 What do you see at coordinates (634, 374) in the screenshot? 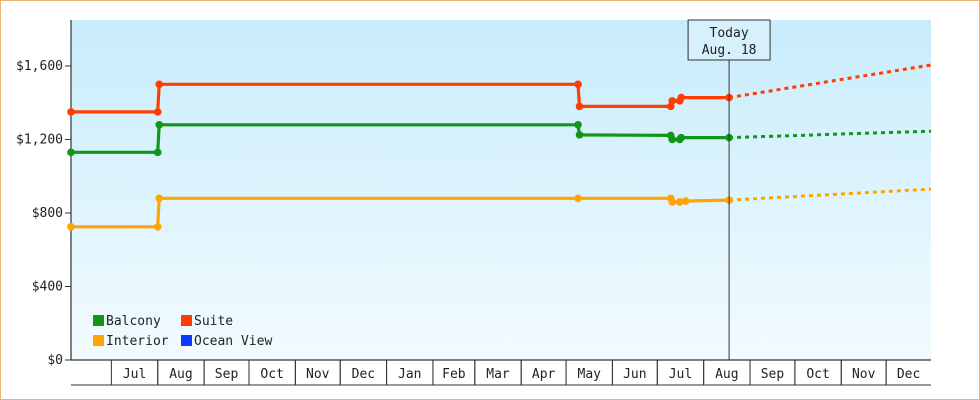
I see `x-tick-label: Jun` at bounding box center [634, 374].